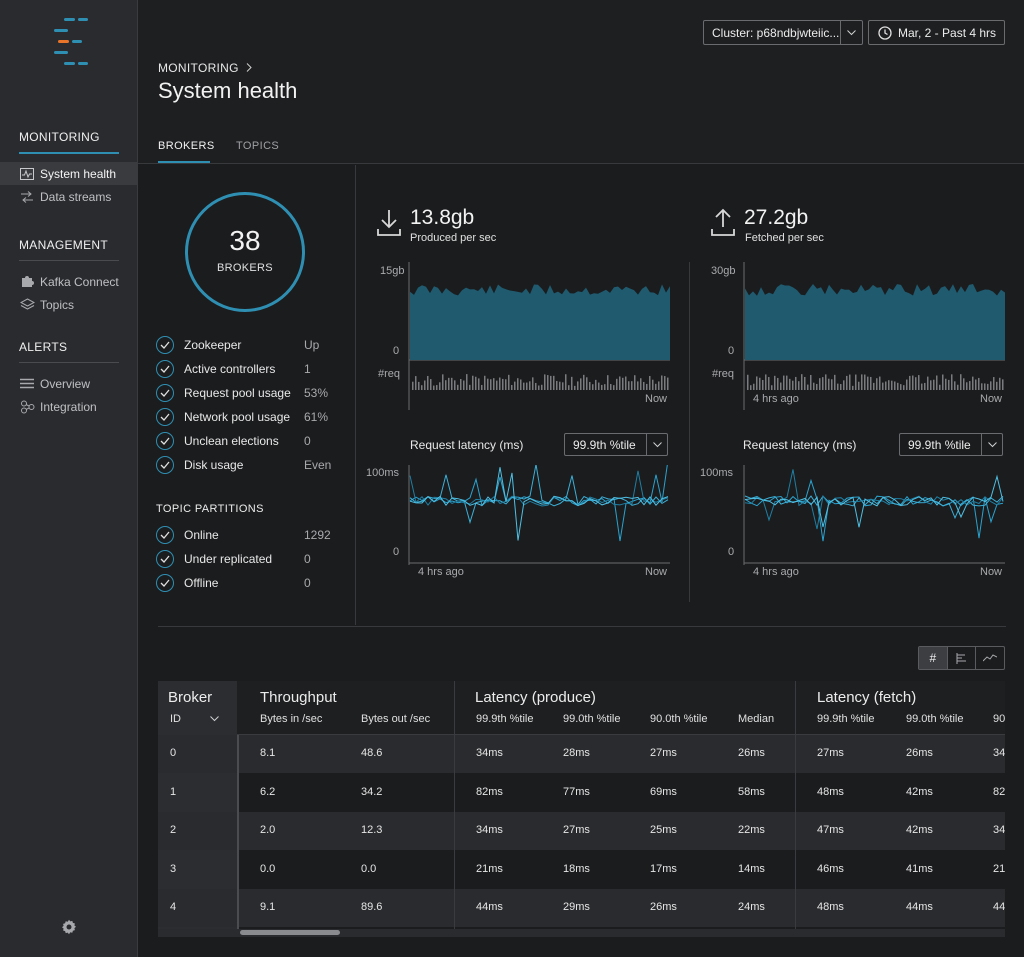 Image resolution: width=1024 pixels, height=957 pixels. Describe the element at coordinates (69, 927) in the screenshot. I see `gear-icon` at that location.